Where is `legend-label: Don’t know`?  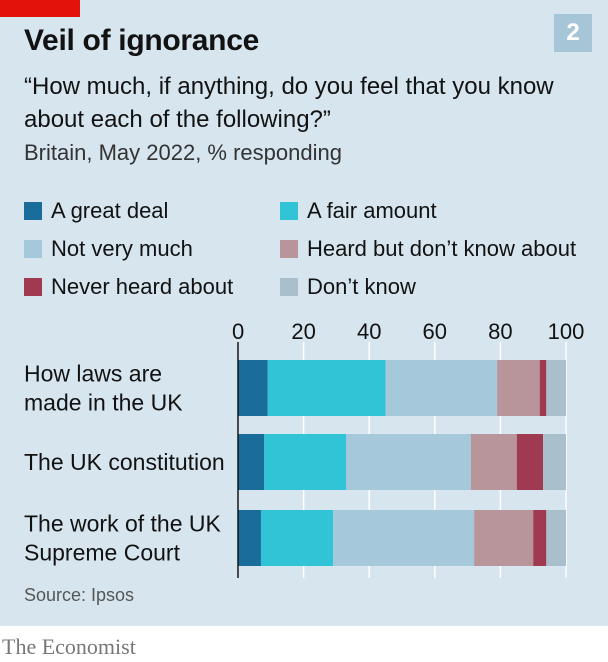 legend-label: Don’t know is located at coordinates (361, 286).